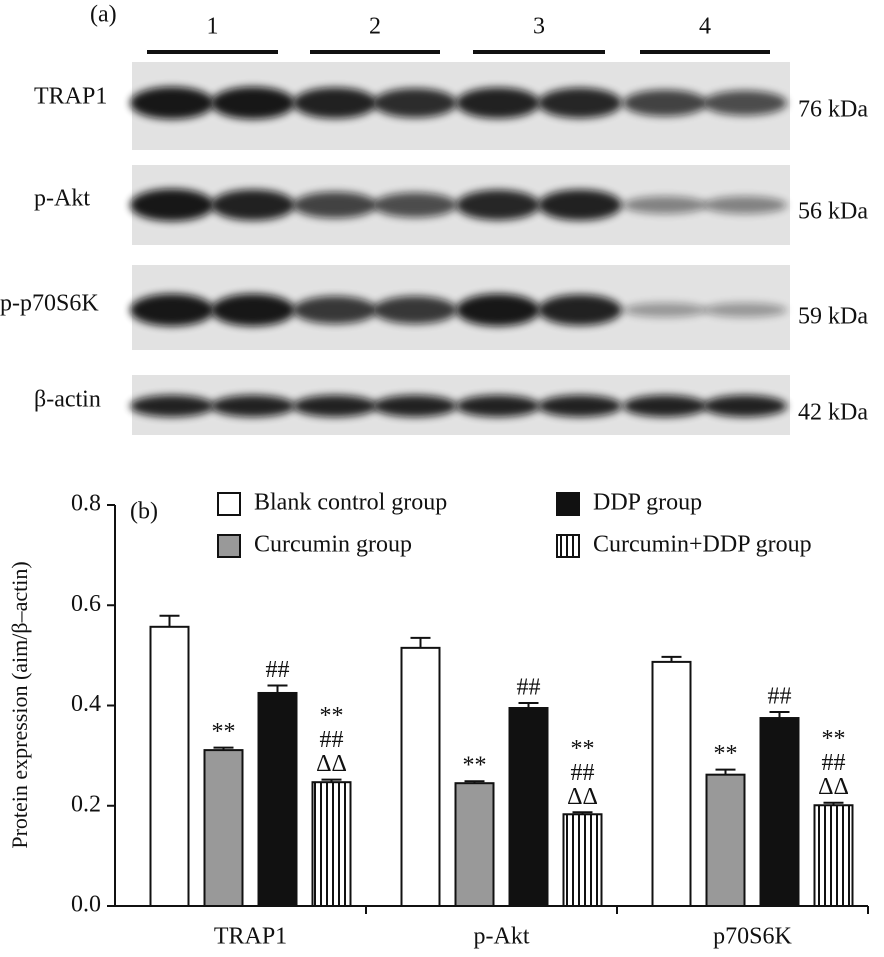 The image size is (884, 957). Describe the element at coordinates (833, 110) in the screenshot. I see `size-label: 76 kDa` at that location.